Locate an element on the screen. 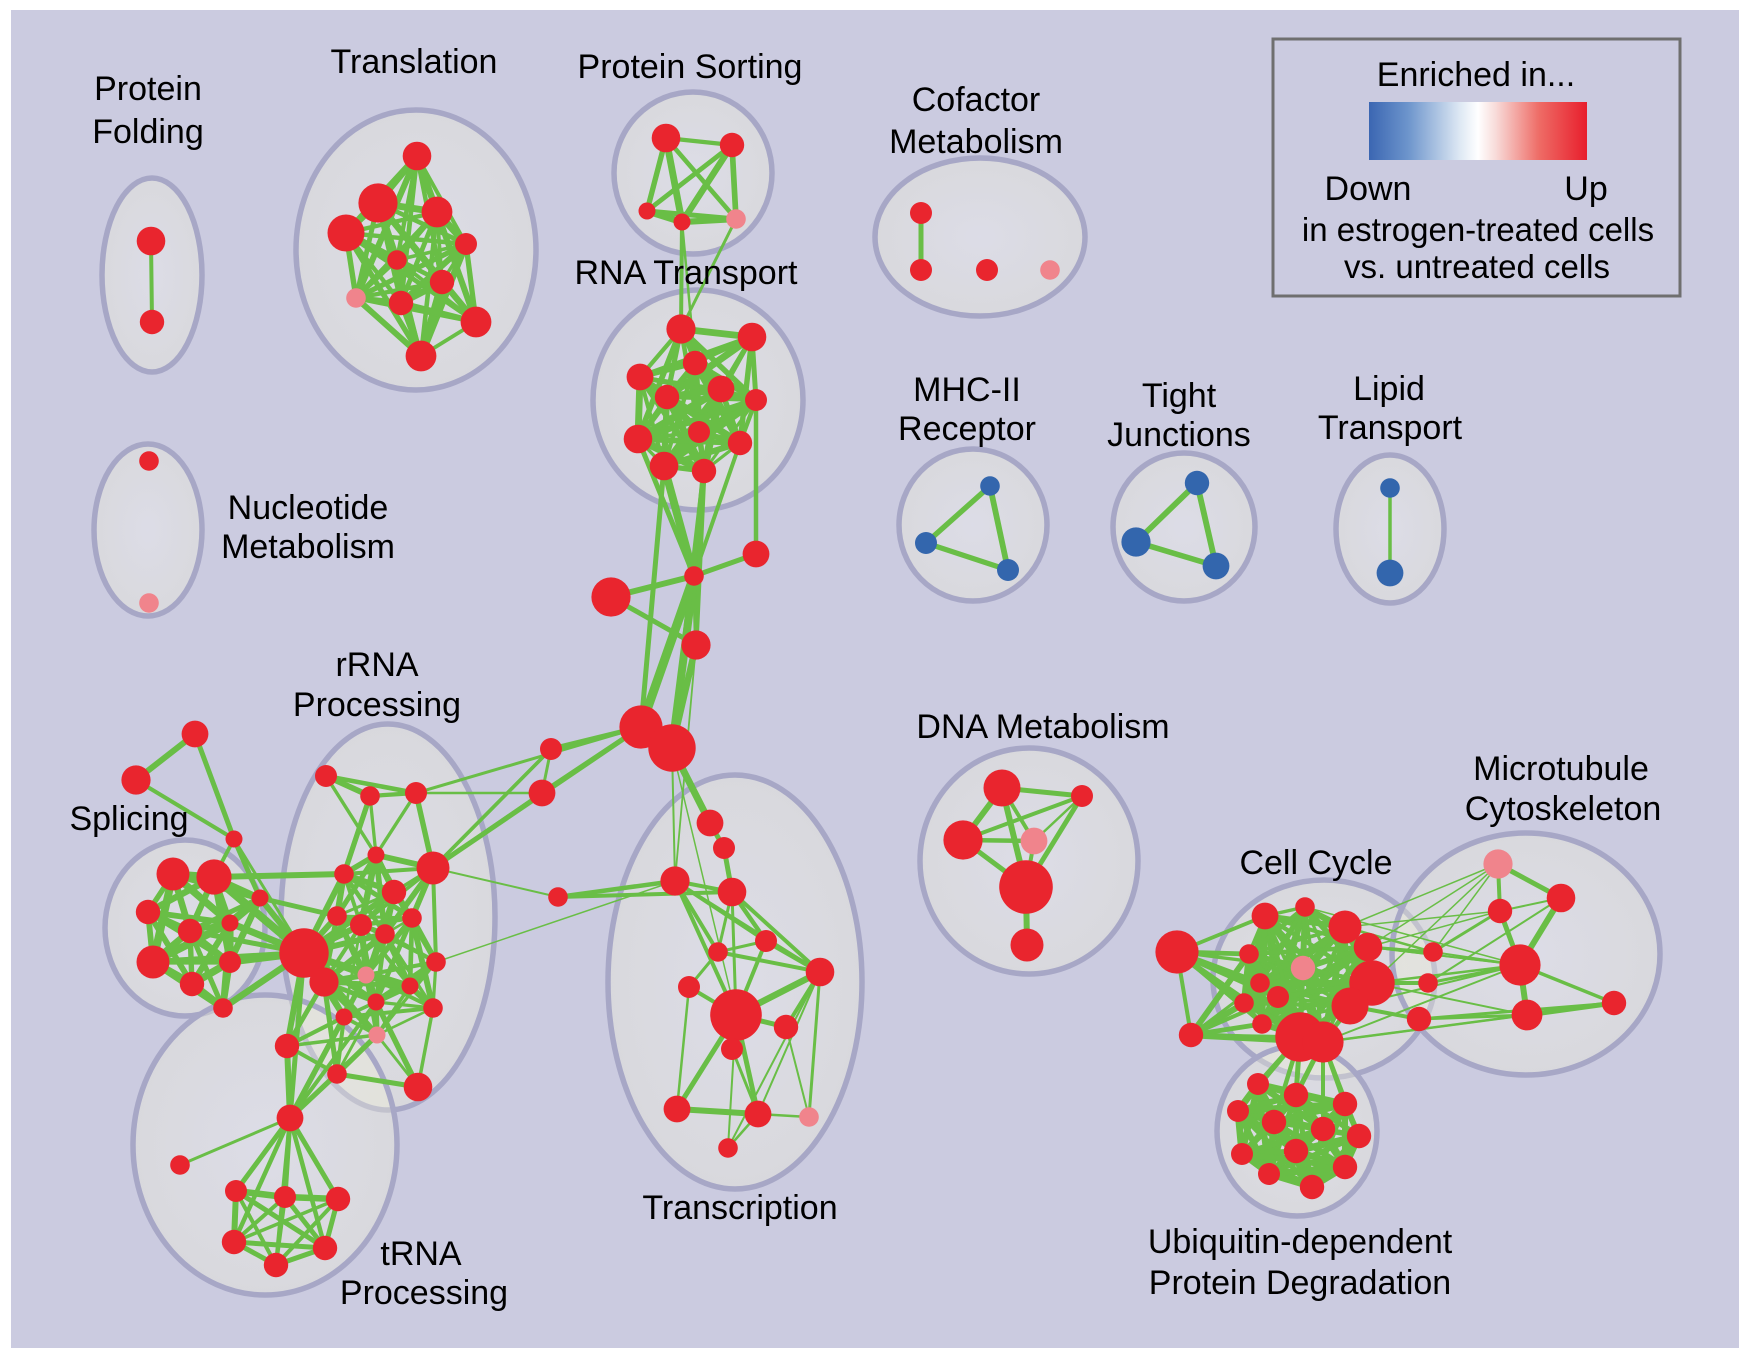 The height and width of the screenshot is (1360, 1750). svg-text: MHC-II is located at coordinates (967, 390).